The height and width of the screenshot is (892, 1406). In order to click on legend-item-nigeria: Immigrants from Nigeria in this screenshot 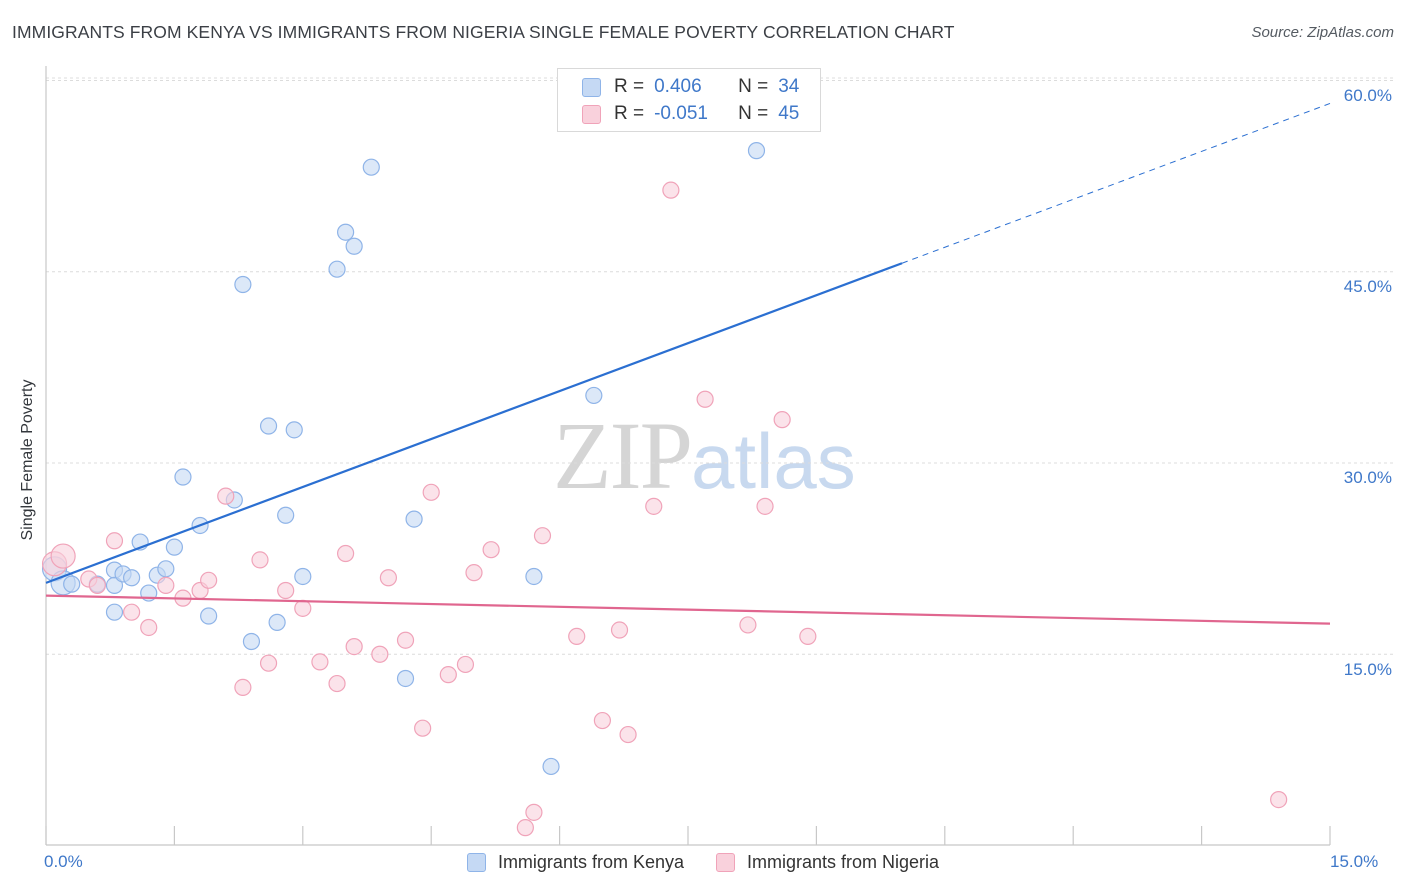, I will do `click(827, 862)`.